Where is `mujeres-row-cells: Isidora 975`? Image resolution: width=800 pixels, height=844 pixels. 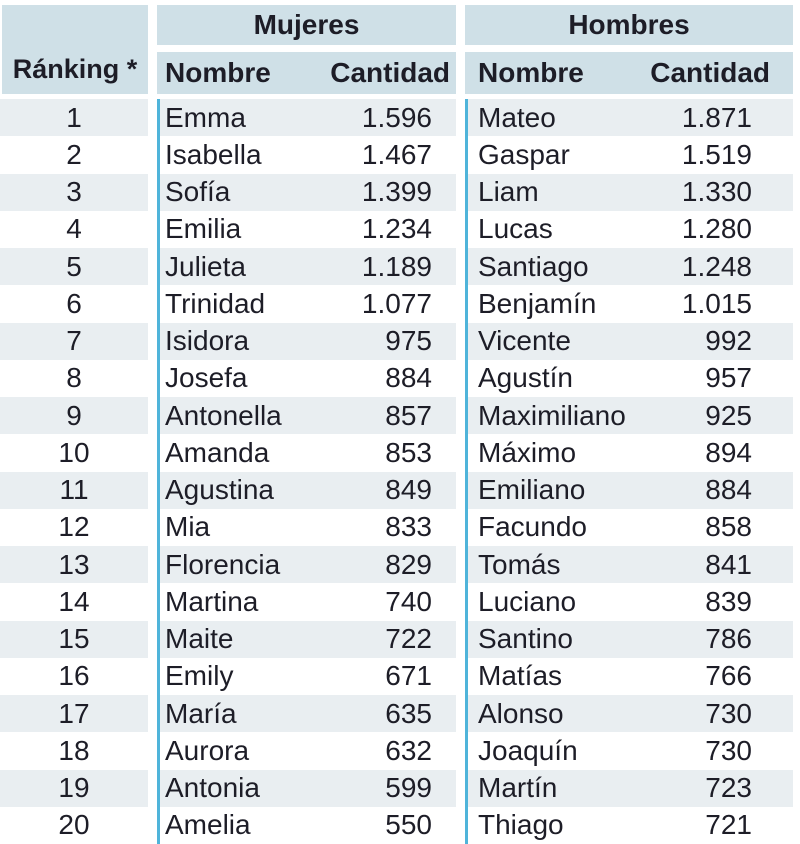 mujeres-row-cells: Isidora 975 is located at coordinates (306, 341).